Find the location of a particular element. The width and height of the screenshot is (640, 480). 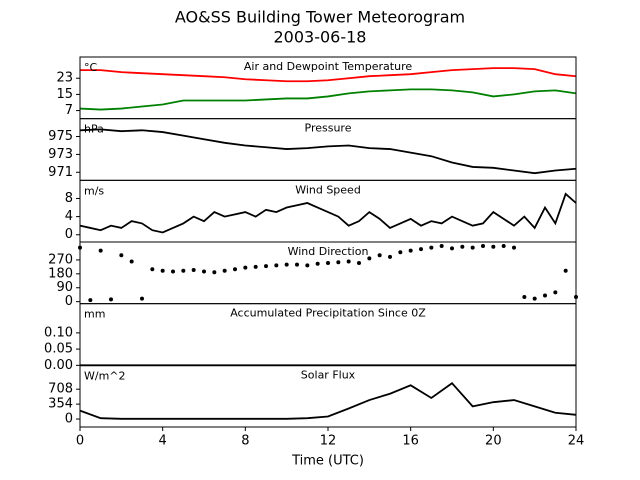

y-tick-label: 8 is located at coordinates (69, 198).